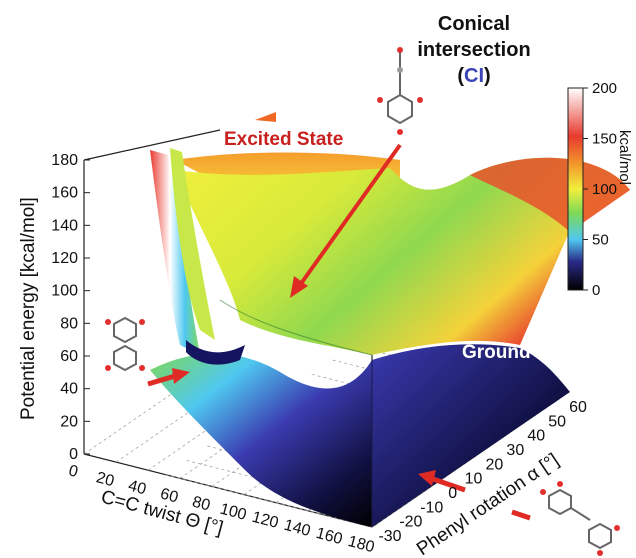  Describe the element at coordinates (596, 290) in the screenshot. I see `colorbar-tick-label: 0` at that location.